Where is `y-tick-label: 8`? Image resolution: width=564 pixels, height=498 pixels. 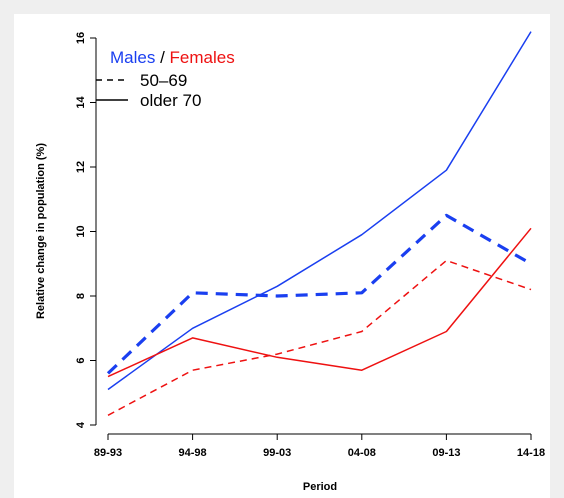
y-tick-label: 8 is located at coordinates (81, 296).